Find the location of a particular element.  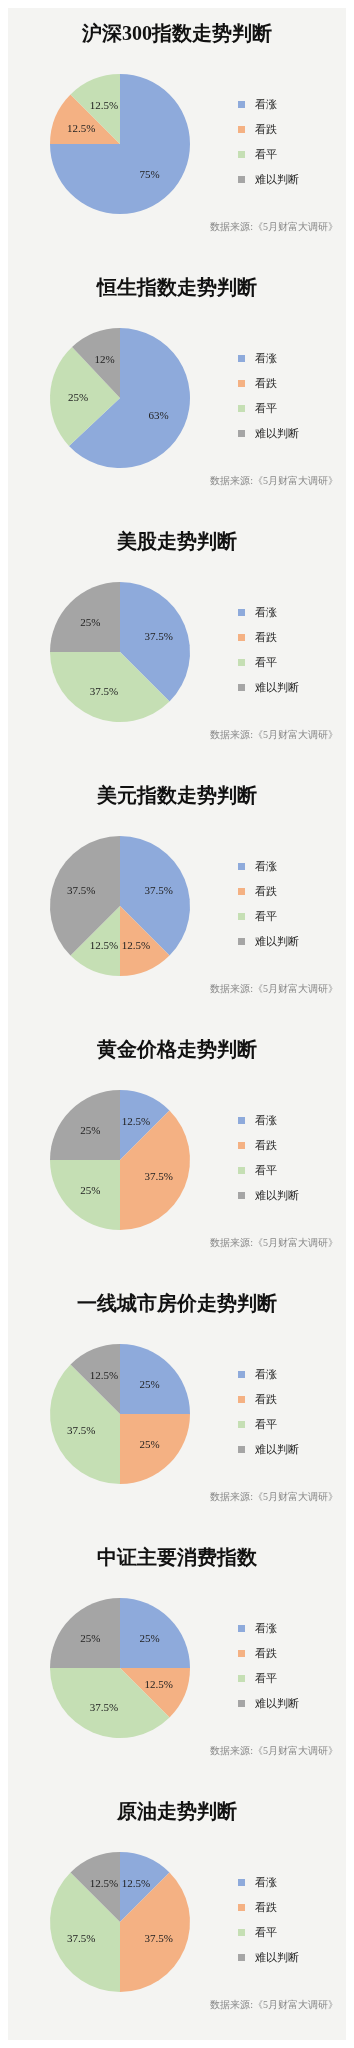

chart-title: 一线城市房价走势判断 is located at coordinates (177, 1303).